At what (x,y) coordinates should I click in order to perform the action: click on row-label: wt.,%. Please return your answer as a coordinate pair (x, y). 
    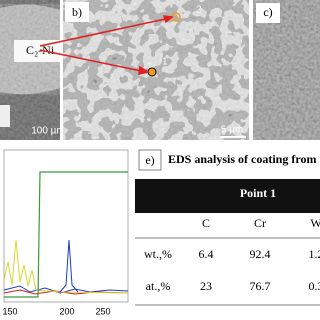
    Looking at the image, I should click on (158, 254).